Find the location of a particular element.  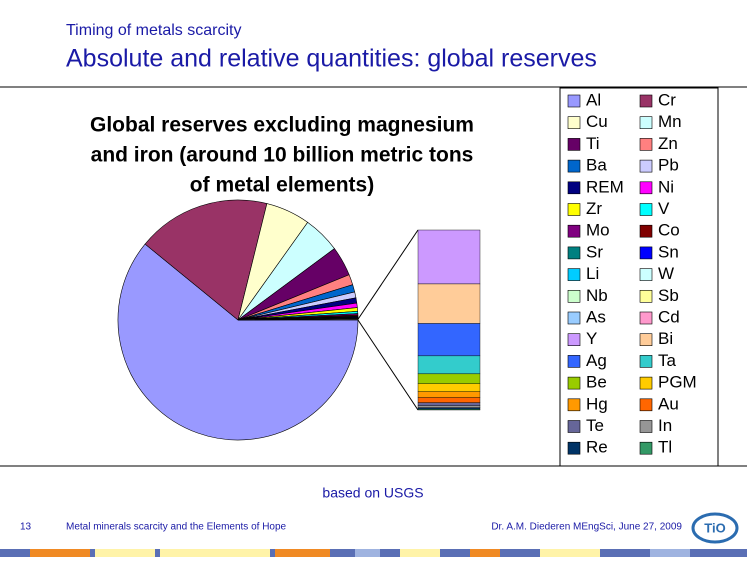

legend-label: Mo is located at coordinates (598, 230).